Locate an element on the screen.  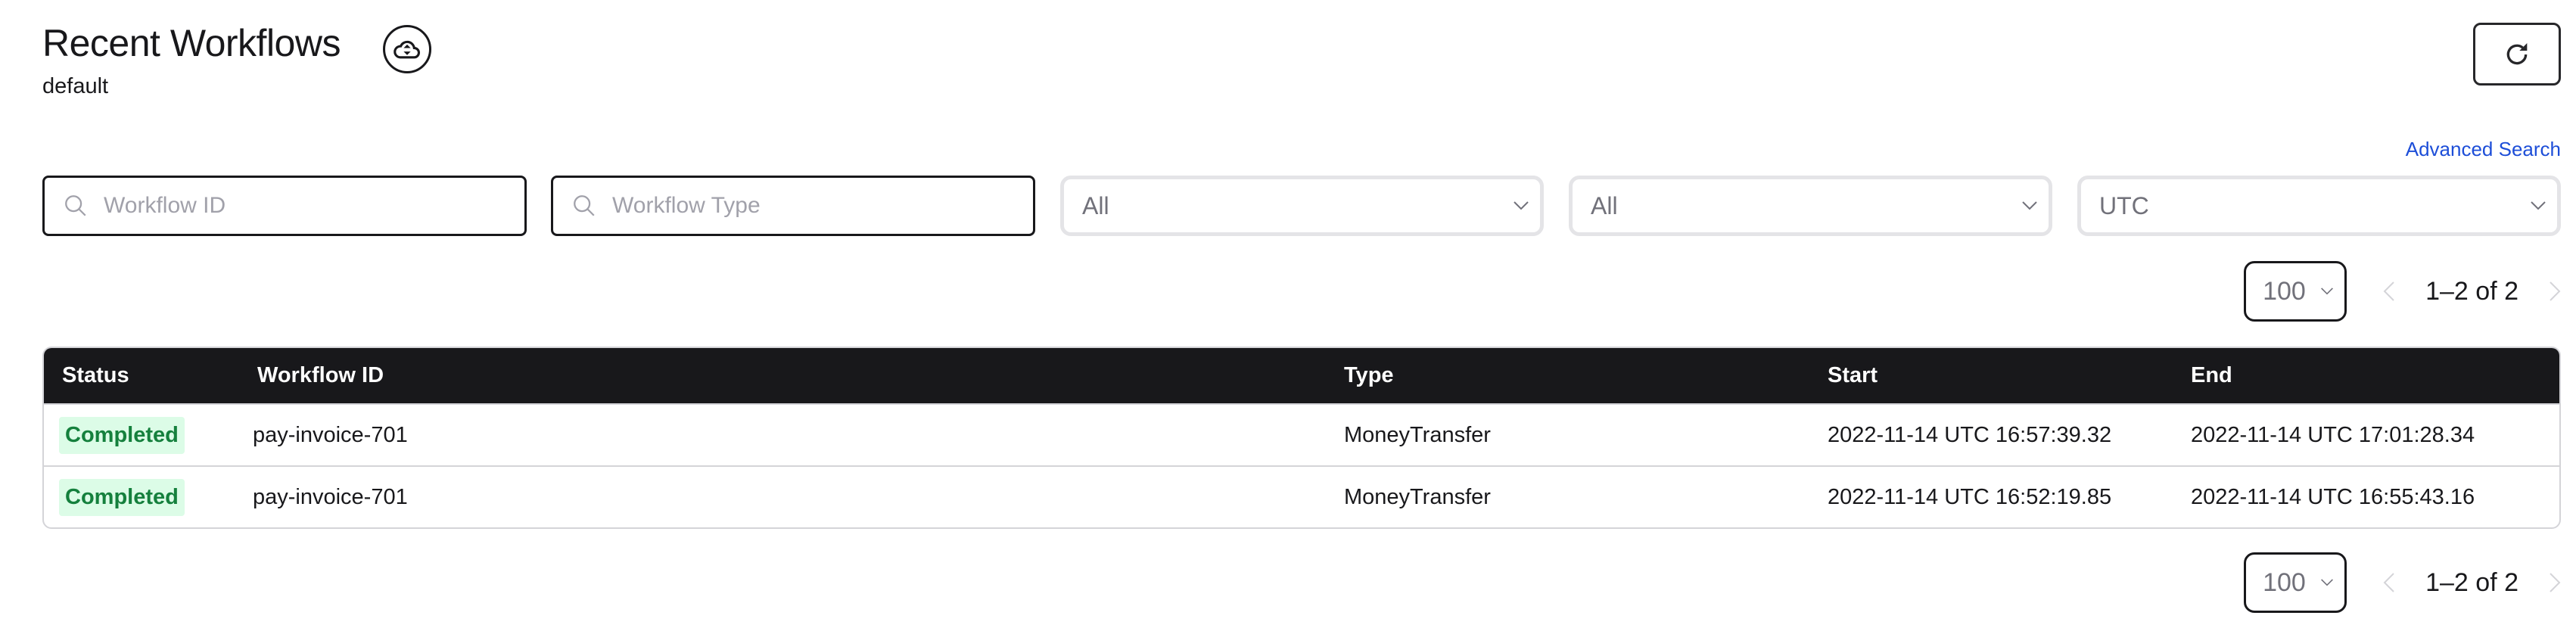
page-title: Recent Workflows is located at coordinates (191, 43).